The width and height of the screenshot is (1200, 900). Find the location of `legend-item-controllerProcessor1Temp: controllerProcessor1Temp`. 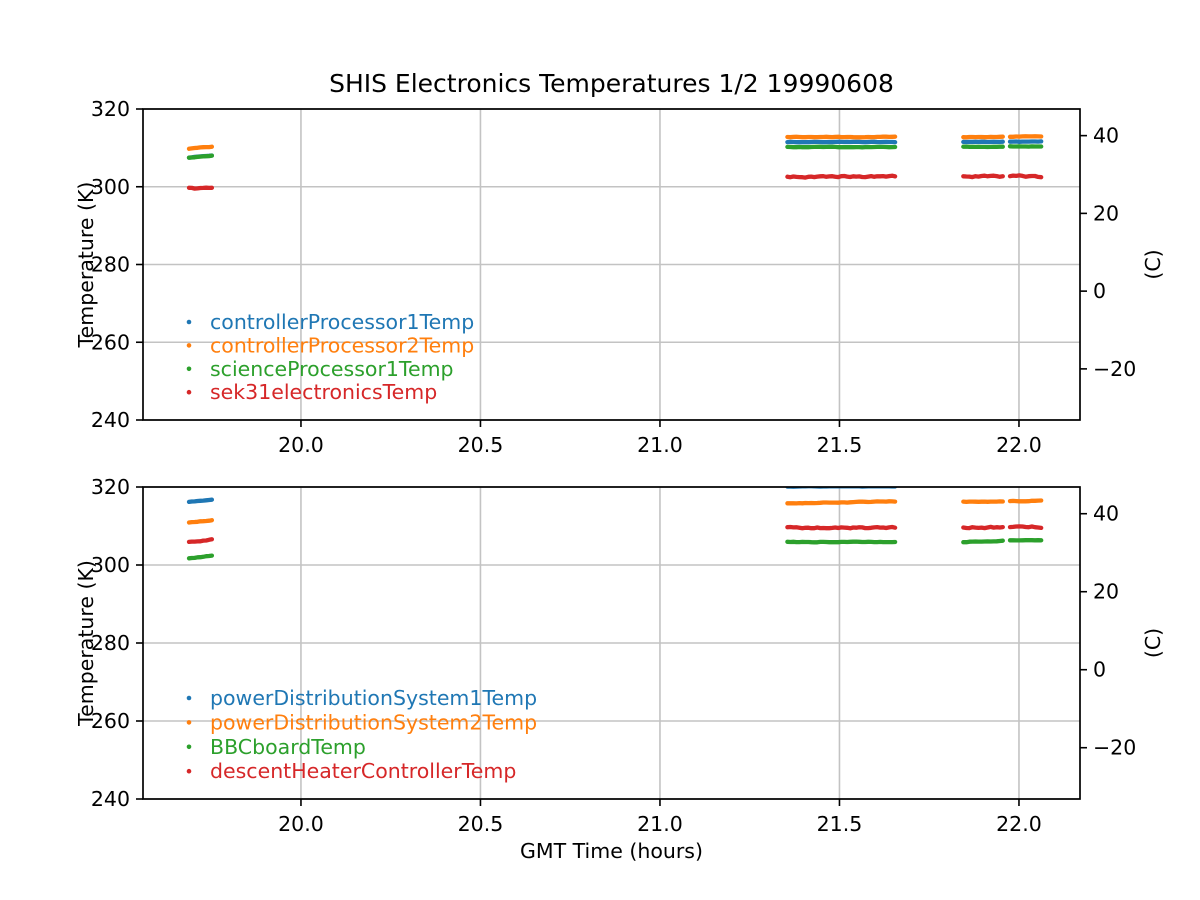

legend-item-controllerProcessor1Temp: controllerProcessor1Temp is located at coordinates (342, 322).